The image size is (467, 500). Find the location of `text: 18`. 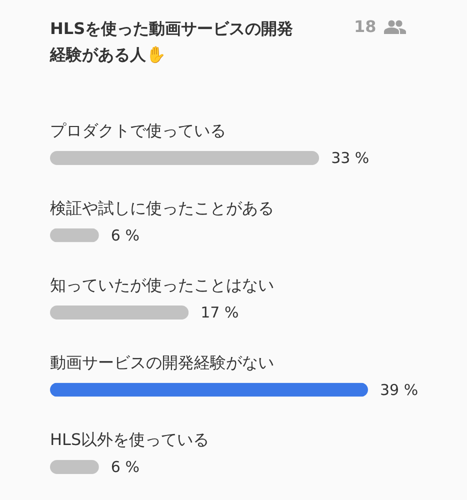

text: 18 is located at coordinates (365, 26).